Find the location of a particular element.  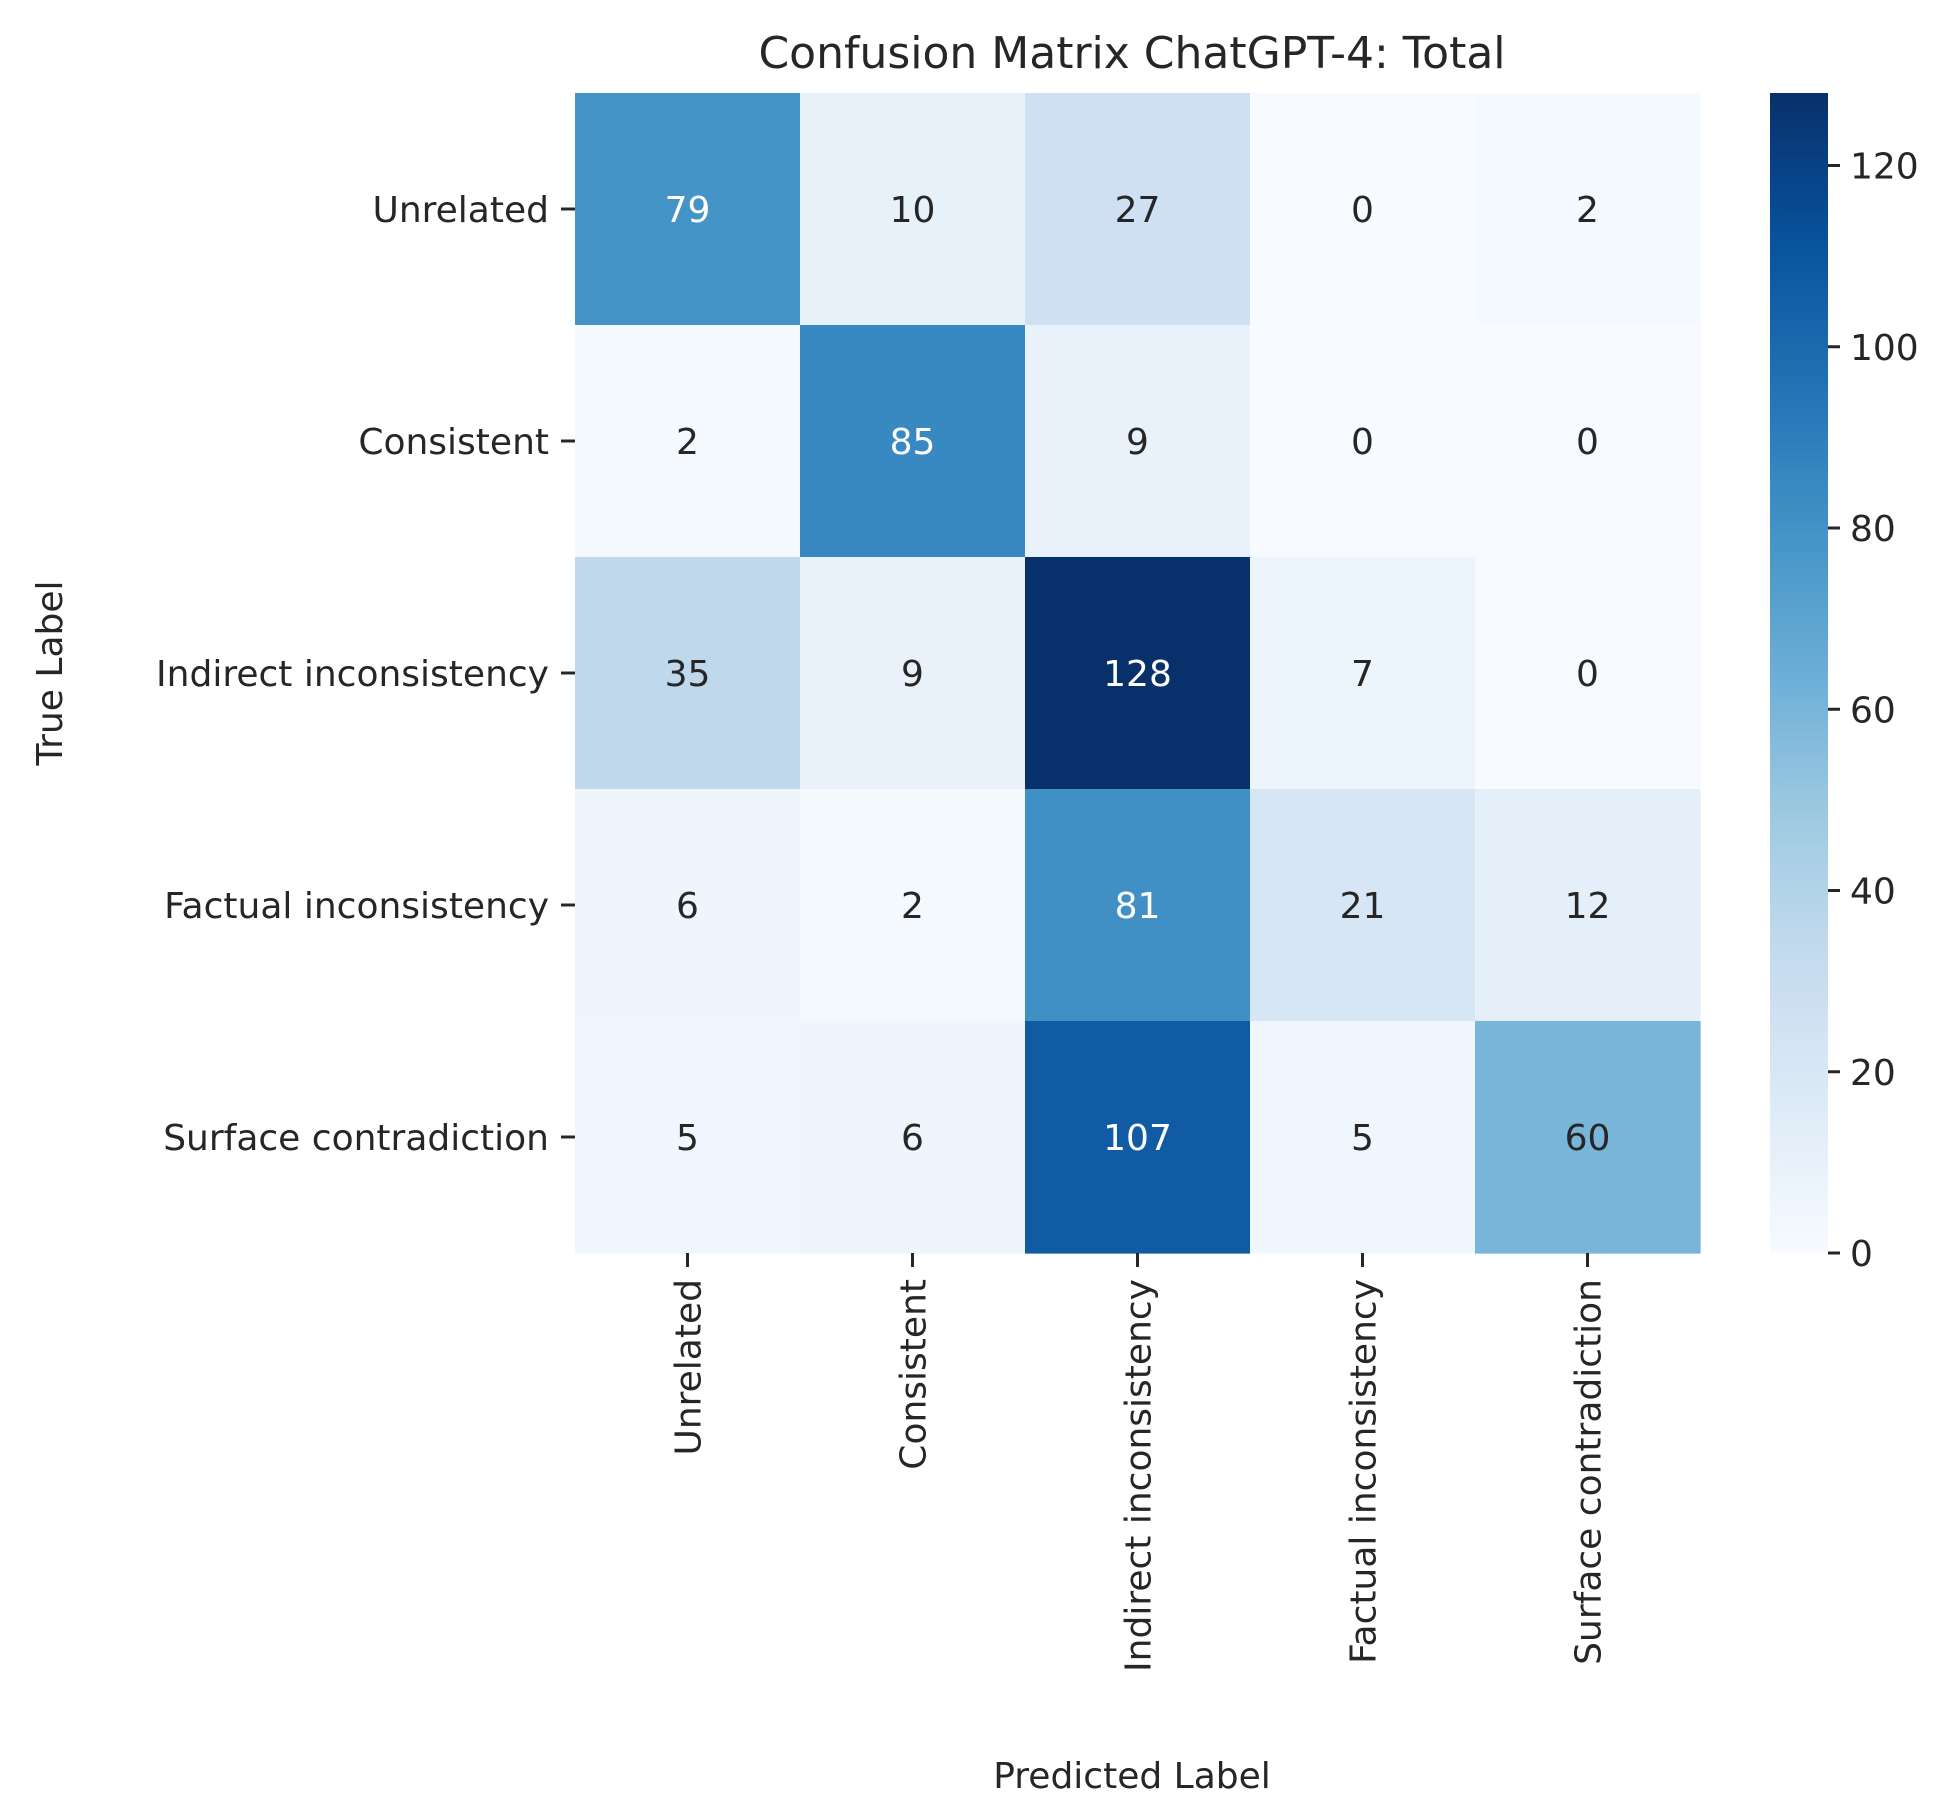

cell-r1-c4 is located at coordinates (1588, 441).